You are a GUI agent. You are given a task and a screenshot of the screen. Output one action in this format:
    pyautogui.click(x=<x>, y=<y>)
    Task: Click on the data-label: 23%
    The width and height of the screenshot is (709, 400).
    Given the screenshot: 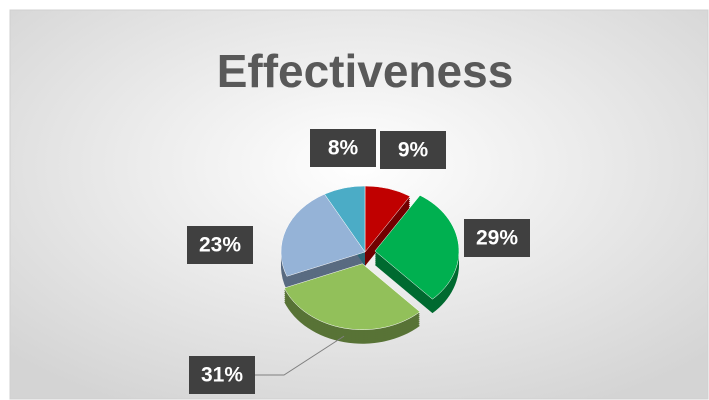 What is the action you would take?
    pyautogui.click(x=220, y=245)
    